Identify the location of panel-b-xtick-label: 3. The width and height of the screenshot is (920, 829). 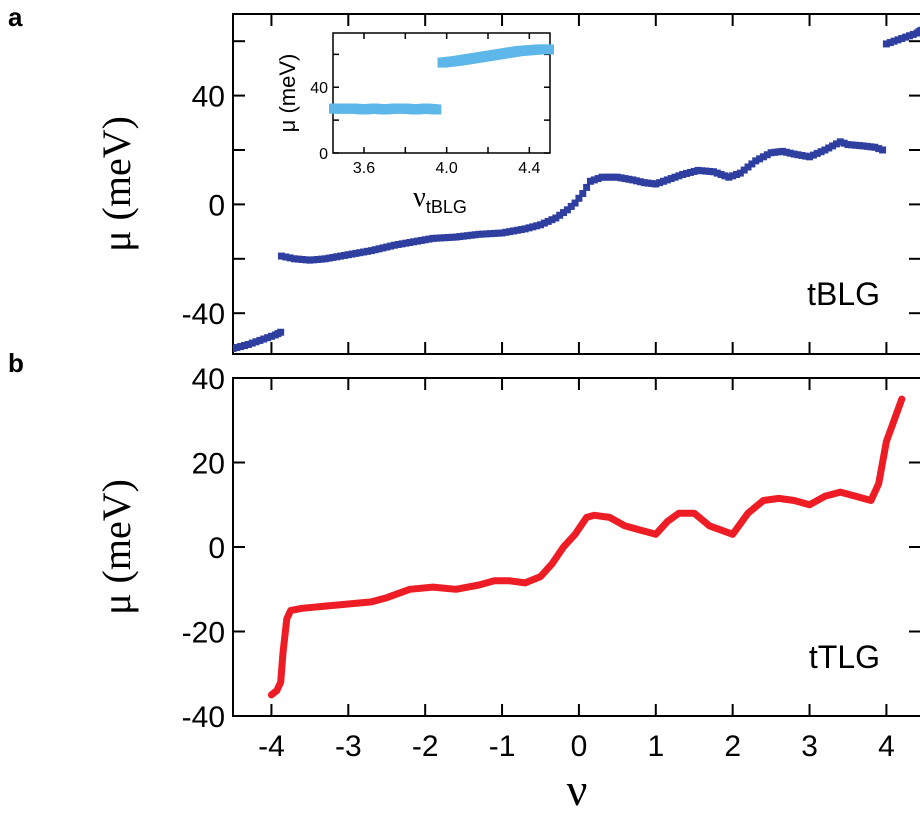
(809, 746).